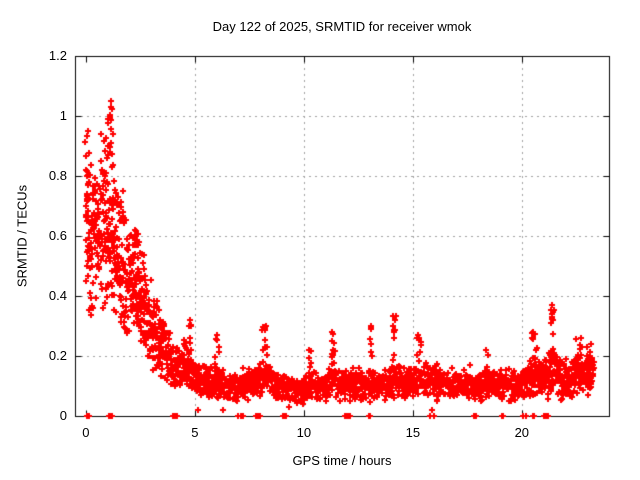 The width and height of the screenshot is (640, 480). Describe the element at coordinates (57, 55) in the screenshot. I see `y-tick-label: 1.2` at that location.